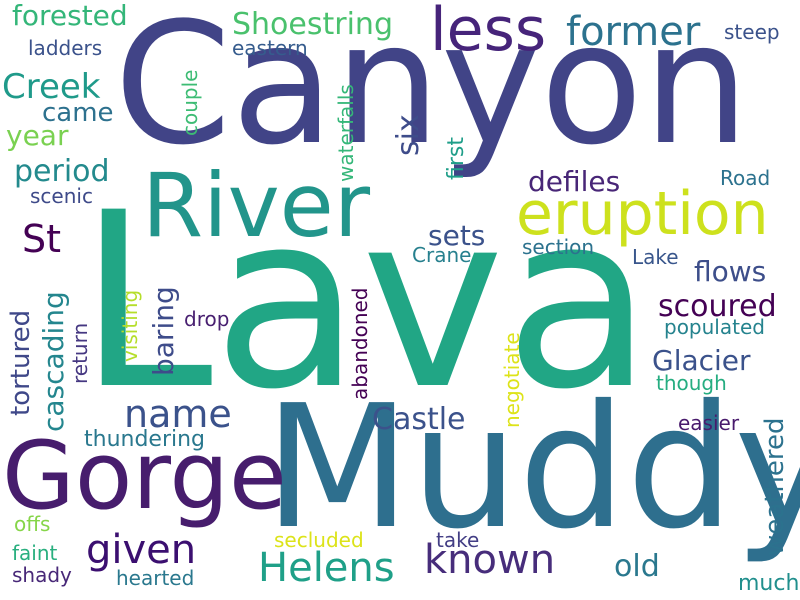 The image size is (800, 600). What do you see at coordinates (163, 331) in the screenshot?
I see `word-baring: baring` at bounding box center [163, 331].